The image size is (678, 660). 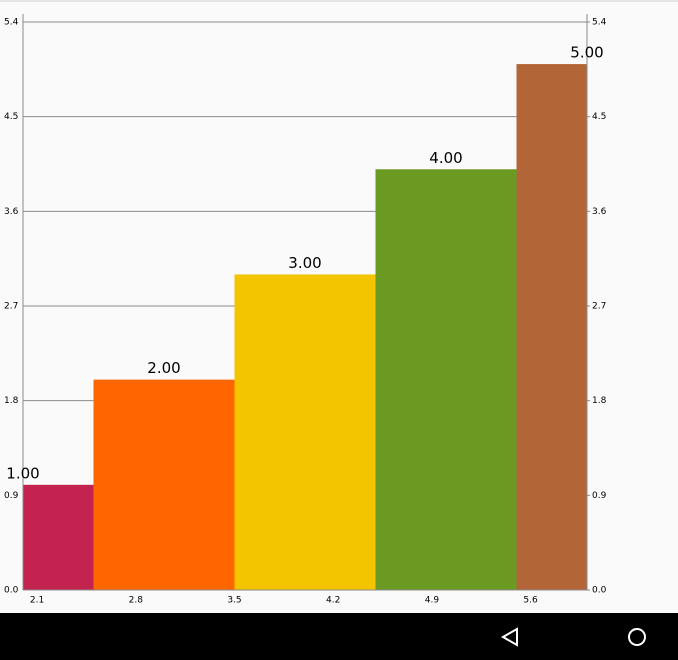 What do you see at coordinates (599, 117) in the screenshot?
I see `y2-tick-label: 4.5` at bounding box center [599, 117].